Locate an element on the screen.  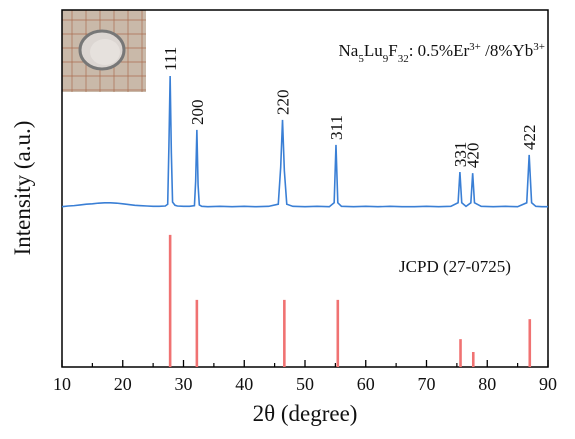
x-tick-label: 40 is located at coordinates (244, 384).